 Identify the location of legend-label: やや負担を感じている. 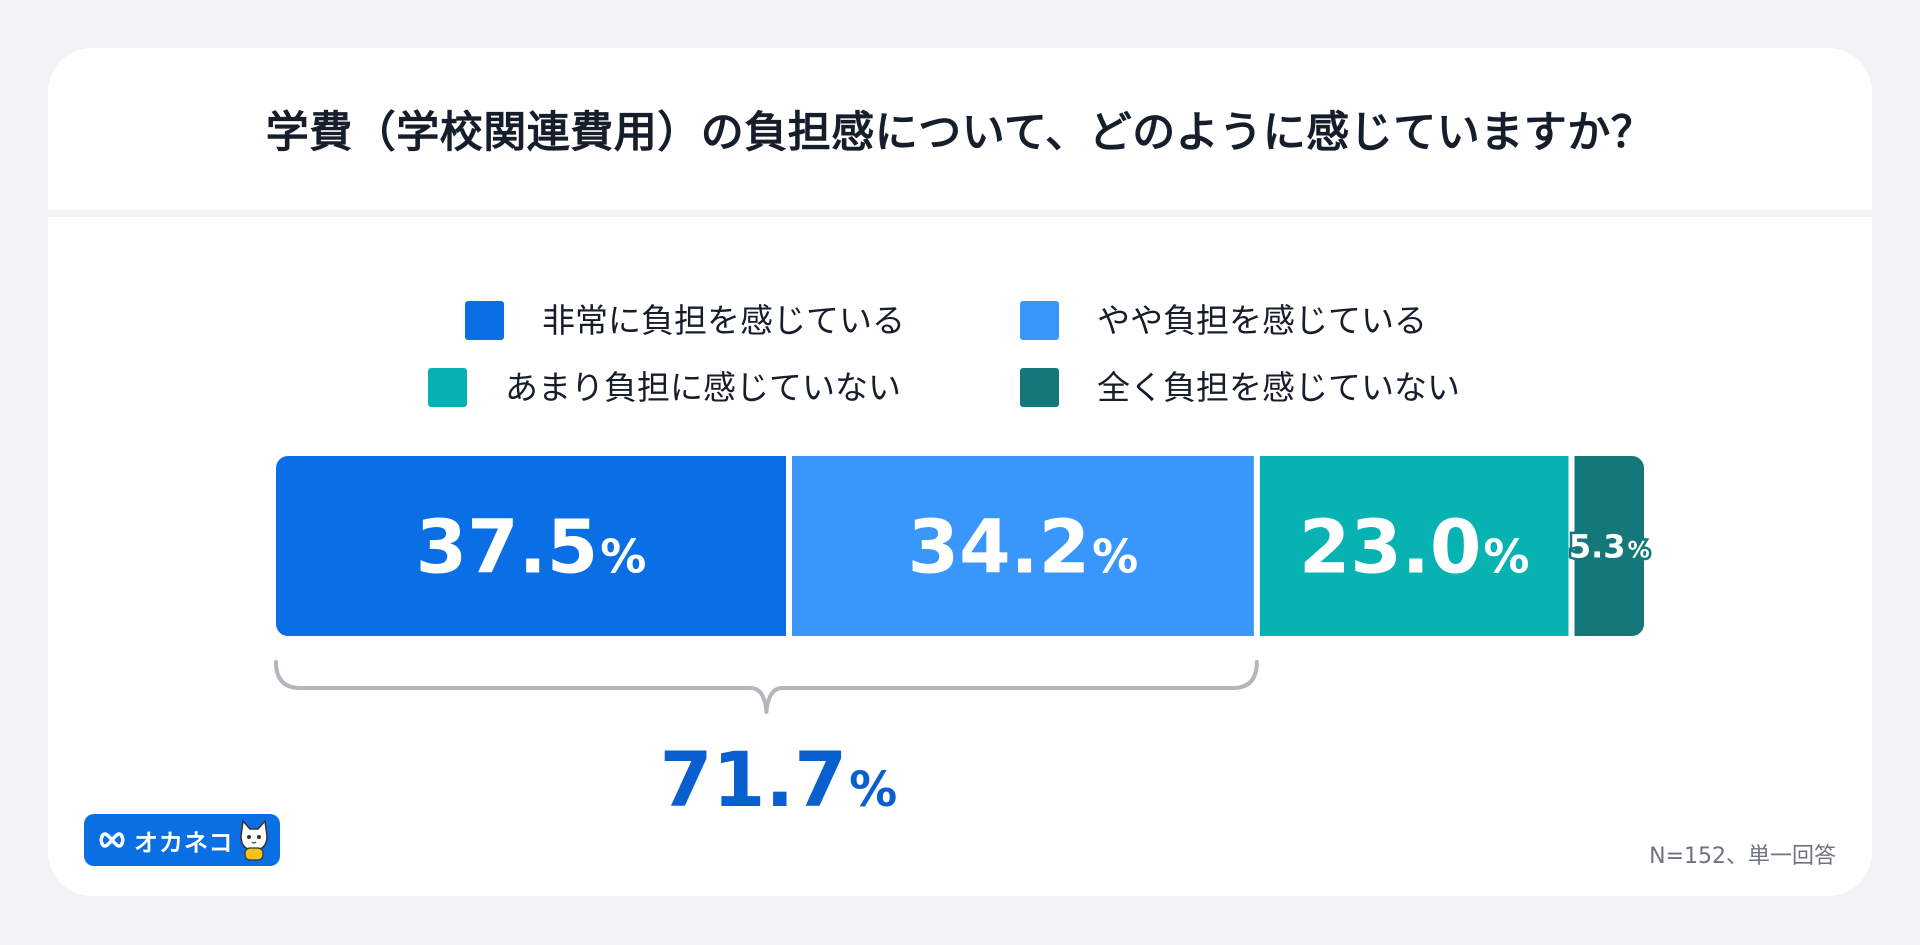
(1262, 320).